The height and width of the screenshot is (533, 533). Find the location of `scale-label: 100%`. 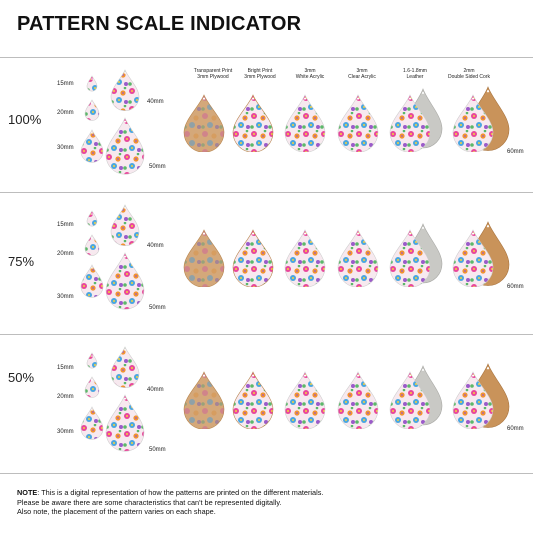

scale-label: 100% is located at coordinates (25, 119).